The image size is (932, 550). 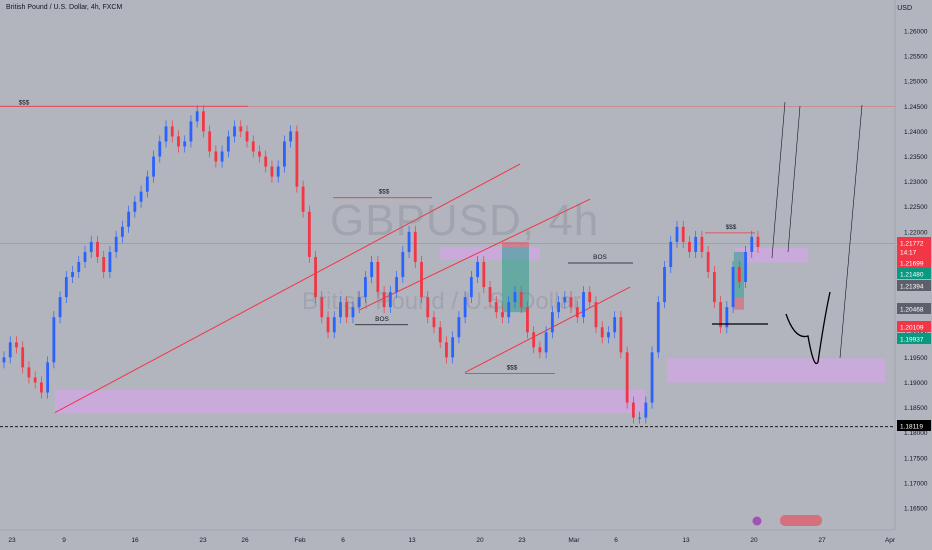 I want to click on price-tick-label: 1.17500, so click(x=916, y=458).